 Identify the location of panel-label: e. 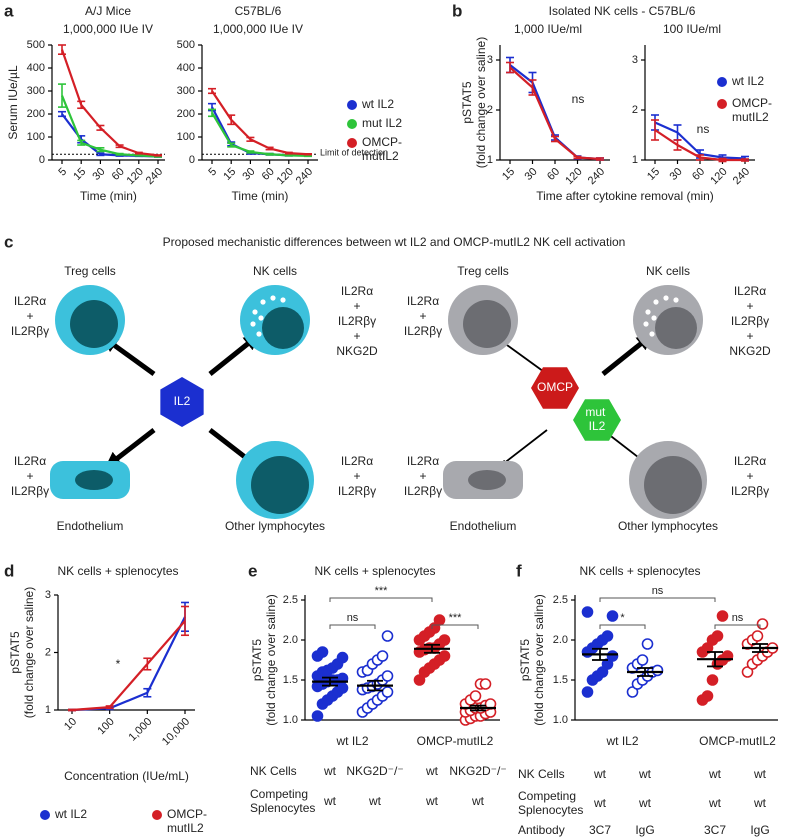
(252, 570).